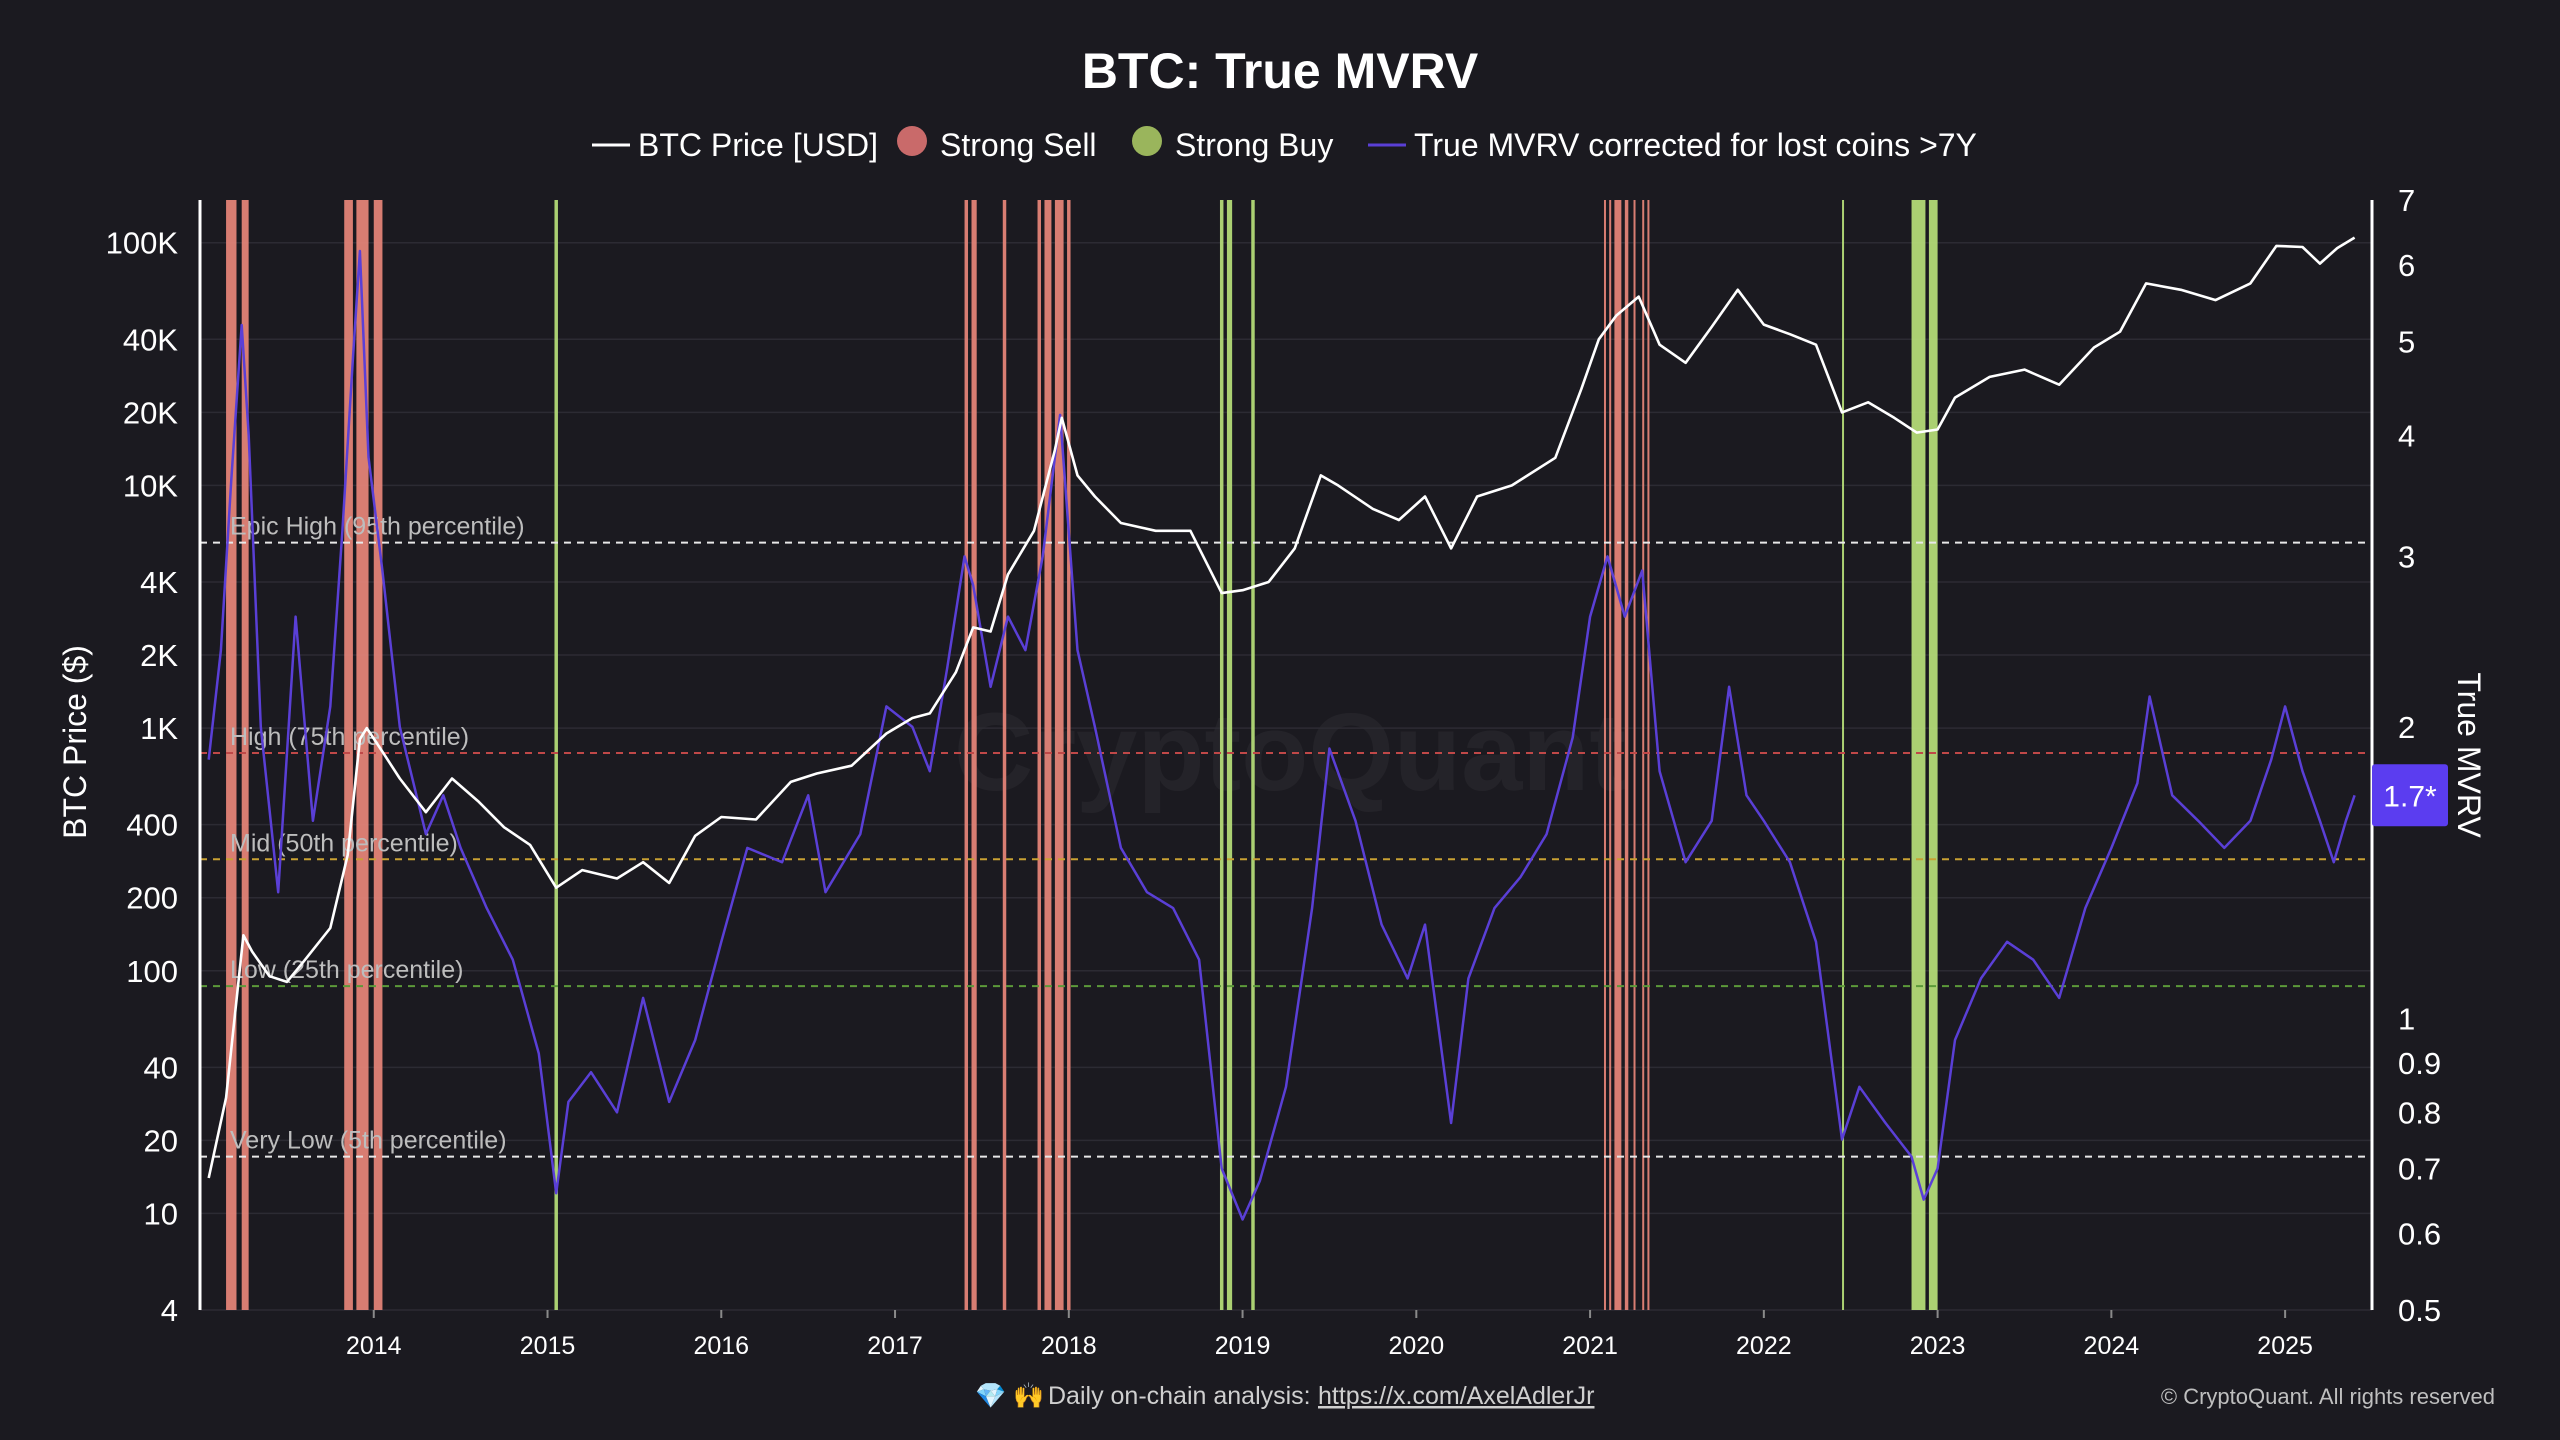 Image resolution: width=2560 pixels, height=1440 pixels. What do you see at coordinates (2406, 556) in the screenshot?
I see `y-right-tick-label: 3` at bounding box center [2406, 556].